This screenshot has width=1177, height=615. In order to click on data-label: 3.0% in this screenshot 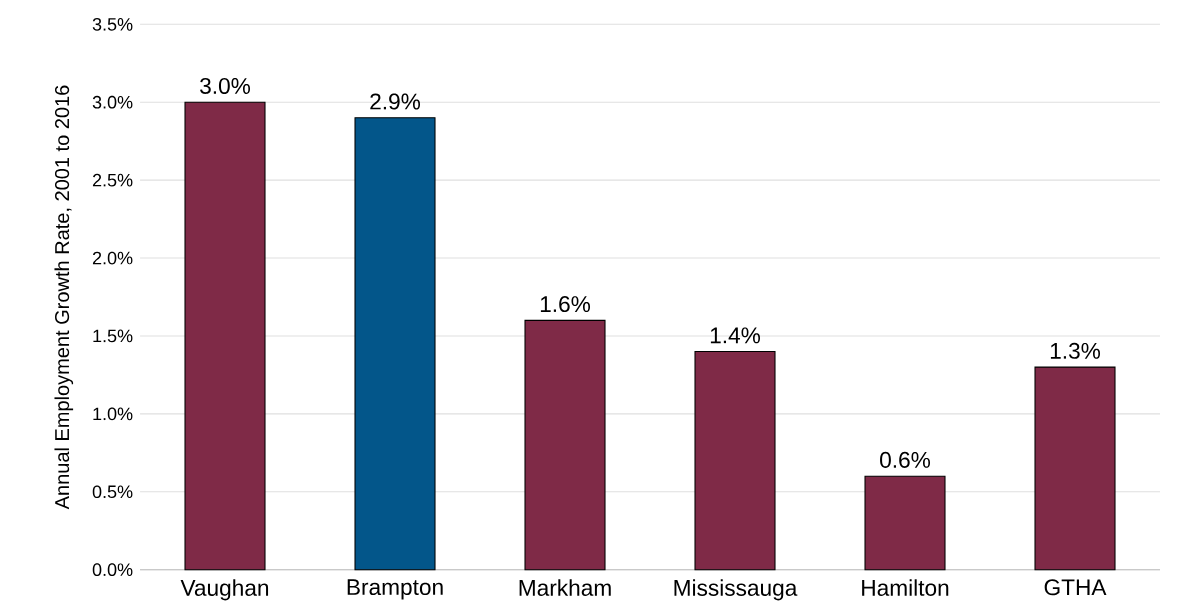, I will do `click(225, 85)`.